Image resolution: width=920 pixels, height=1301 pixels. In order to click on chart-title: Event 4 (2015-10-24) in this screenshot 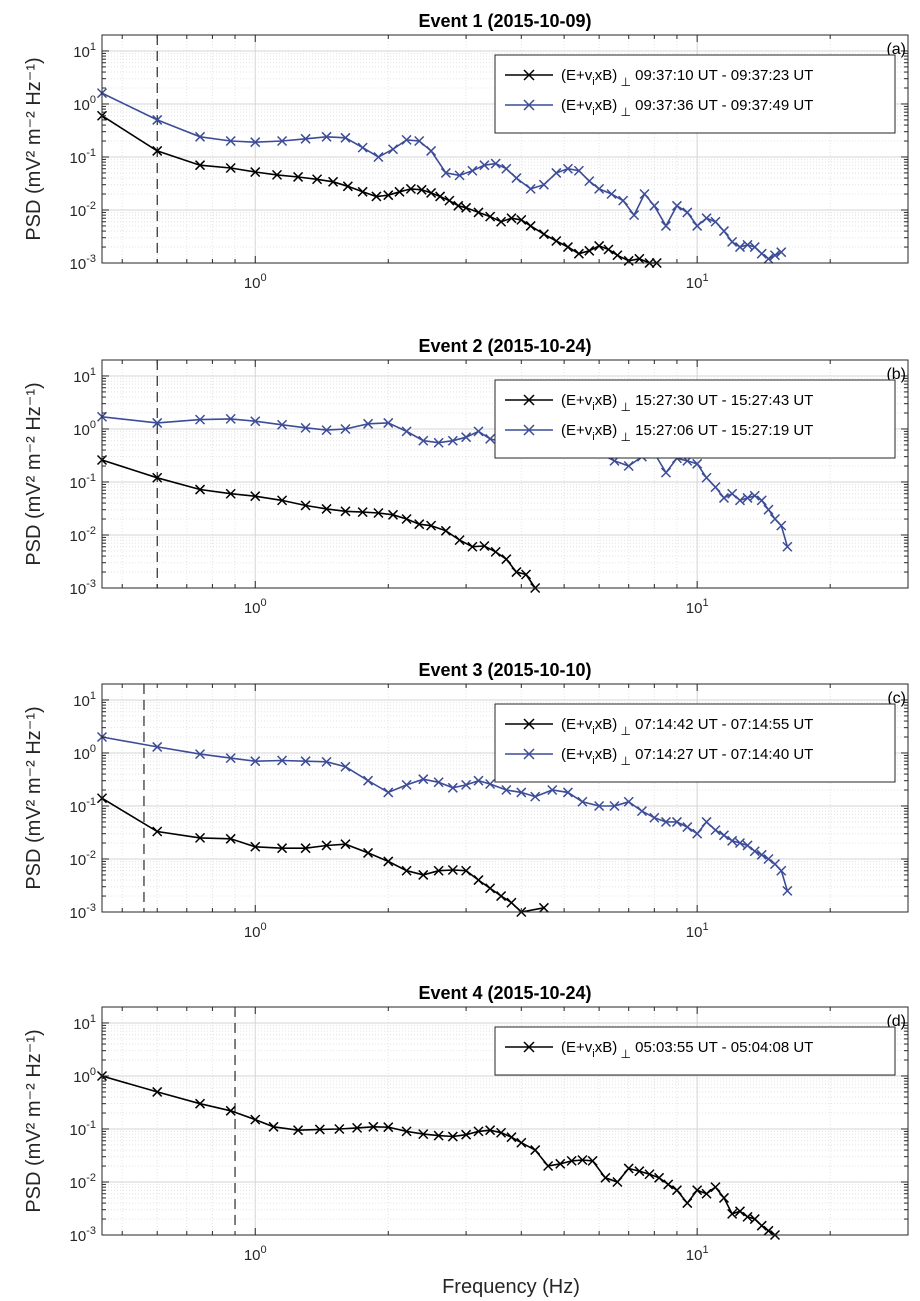, I will do `click(504, 993)`.